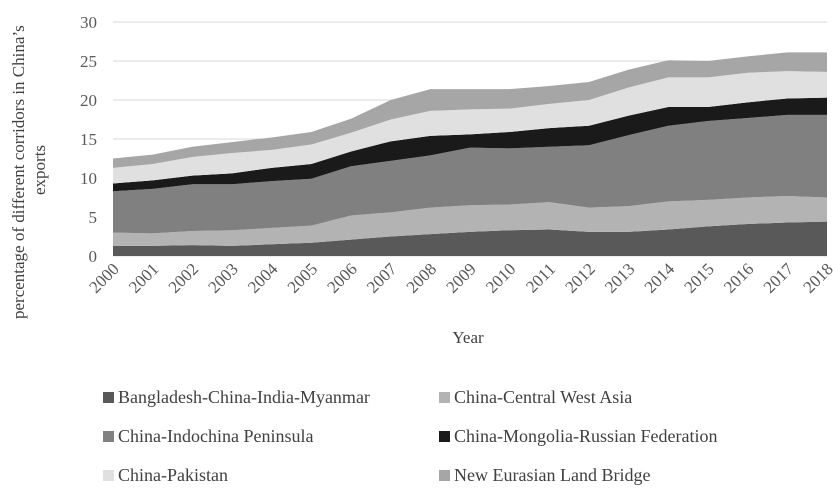 This screenshot has height=492, width=833. Describe the element at coordinates (738, 277) in the screenshot. I see `x-tick-label: 2016` at that location.